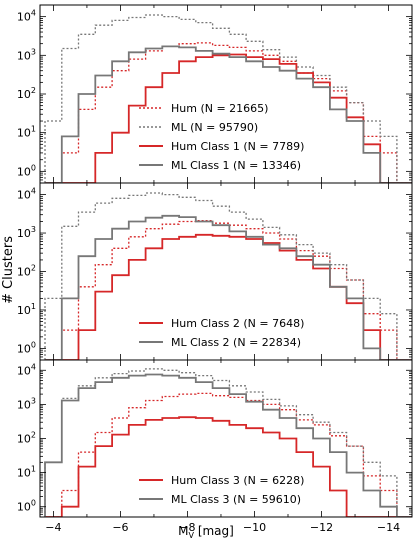 The width and height of the screenshot is (416, 543). I want to click on x-axis-label: MV [mag], so click(206, 532).